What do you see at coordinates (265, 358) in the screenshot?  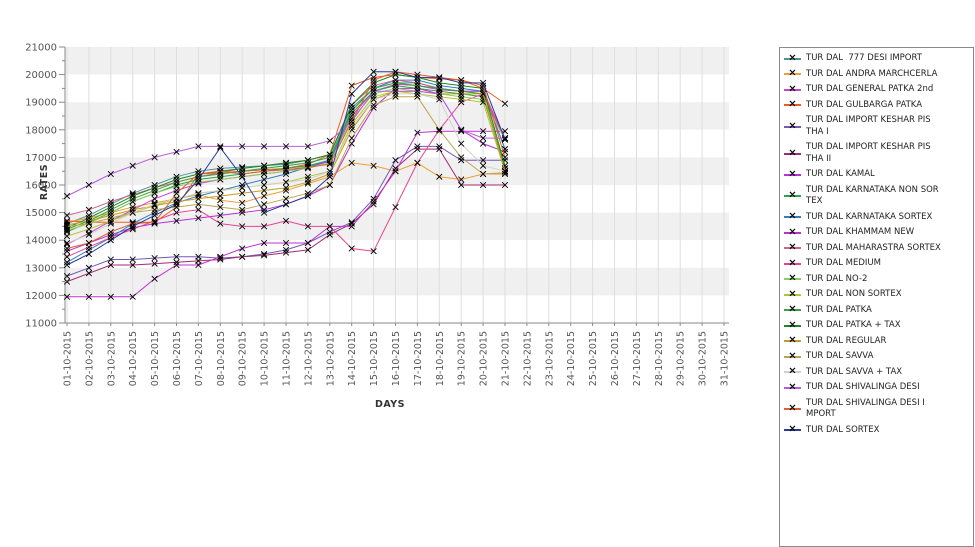 I see `x-tick-label: 10-10-2015` at bounding box center [265, 358].